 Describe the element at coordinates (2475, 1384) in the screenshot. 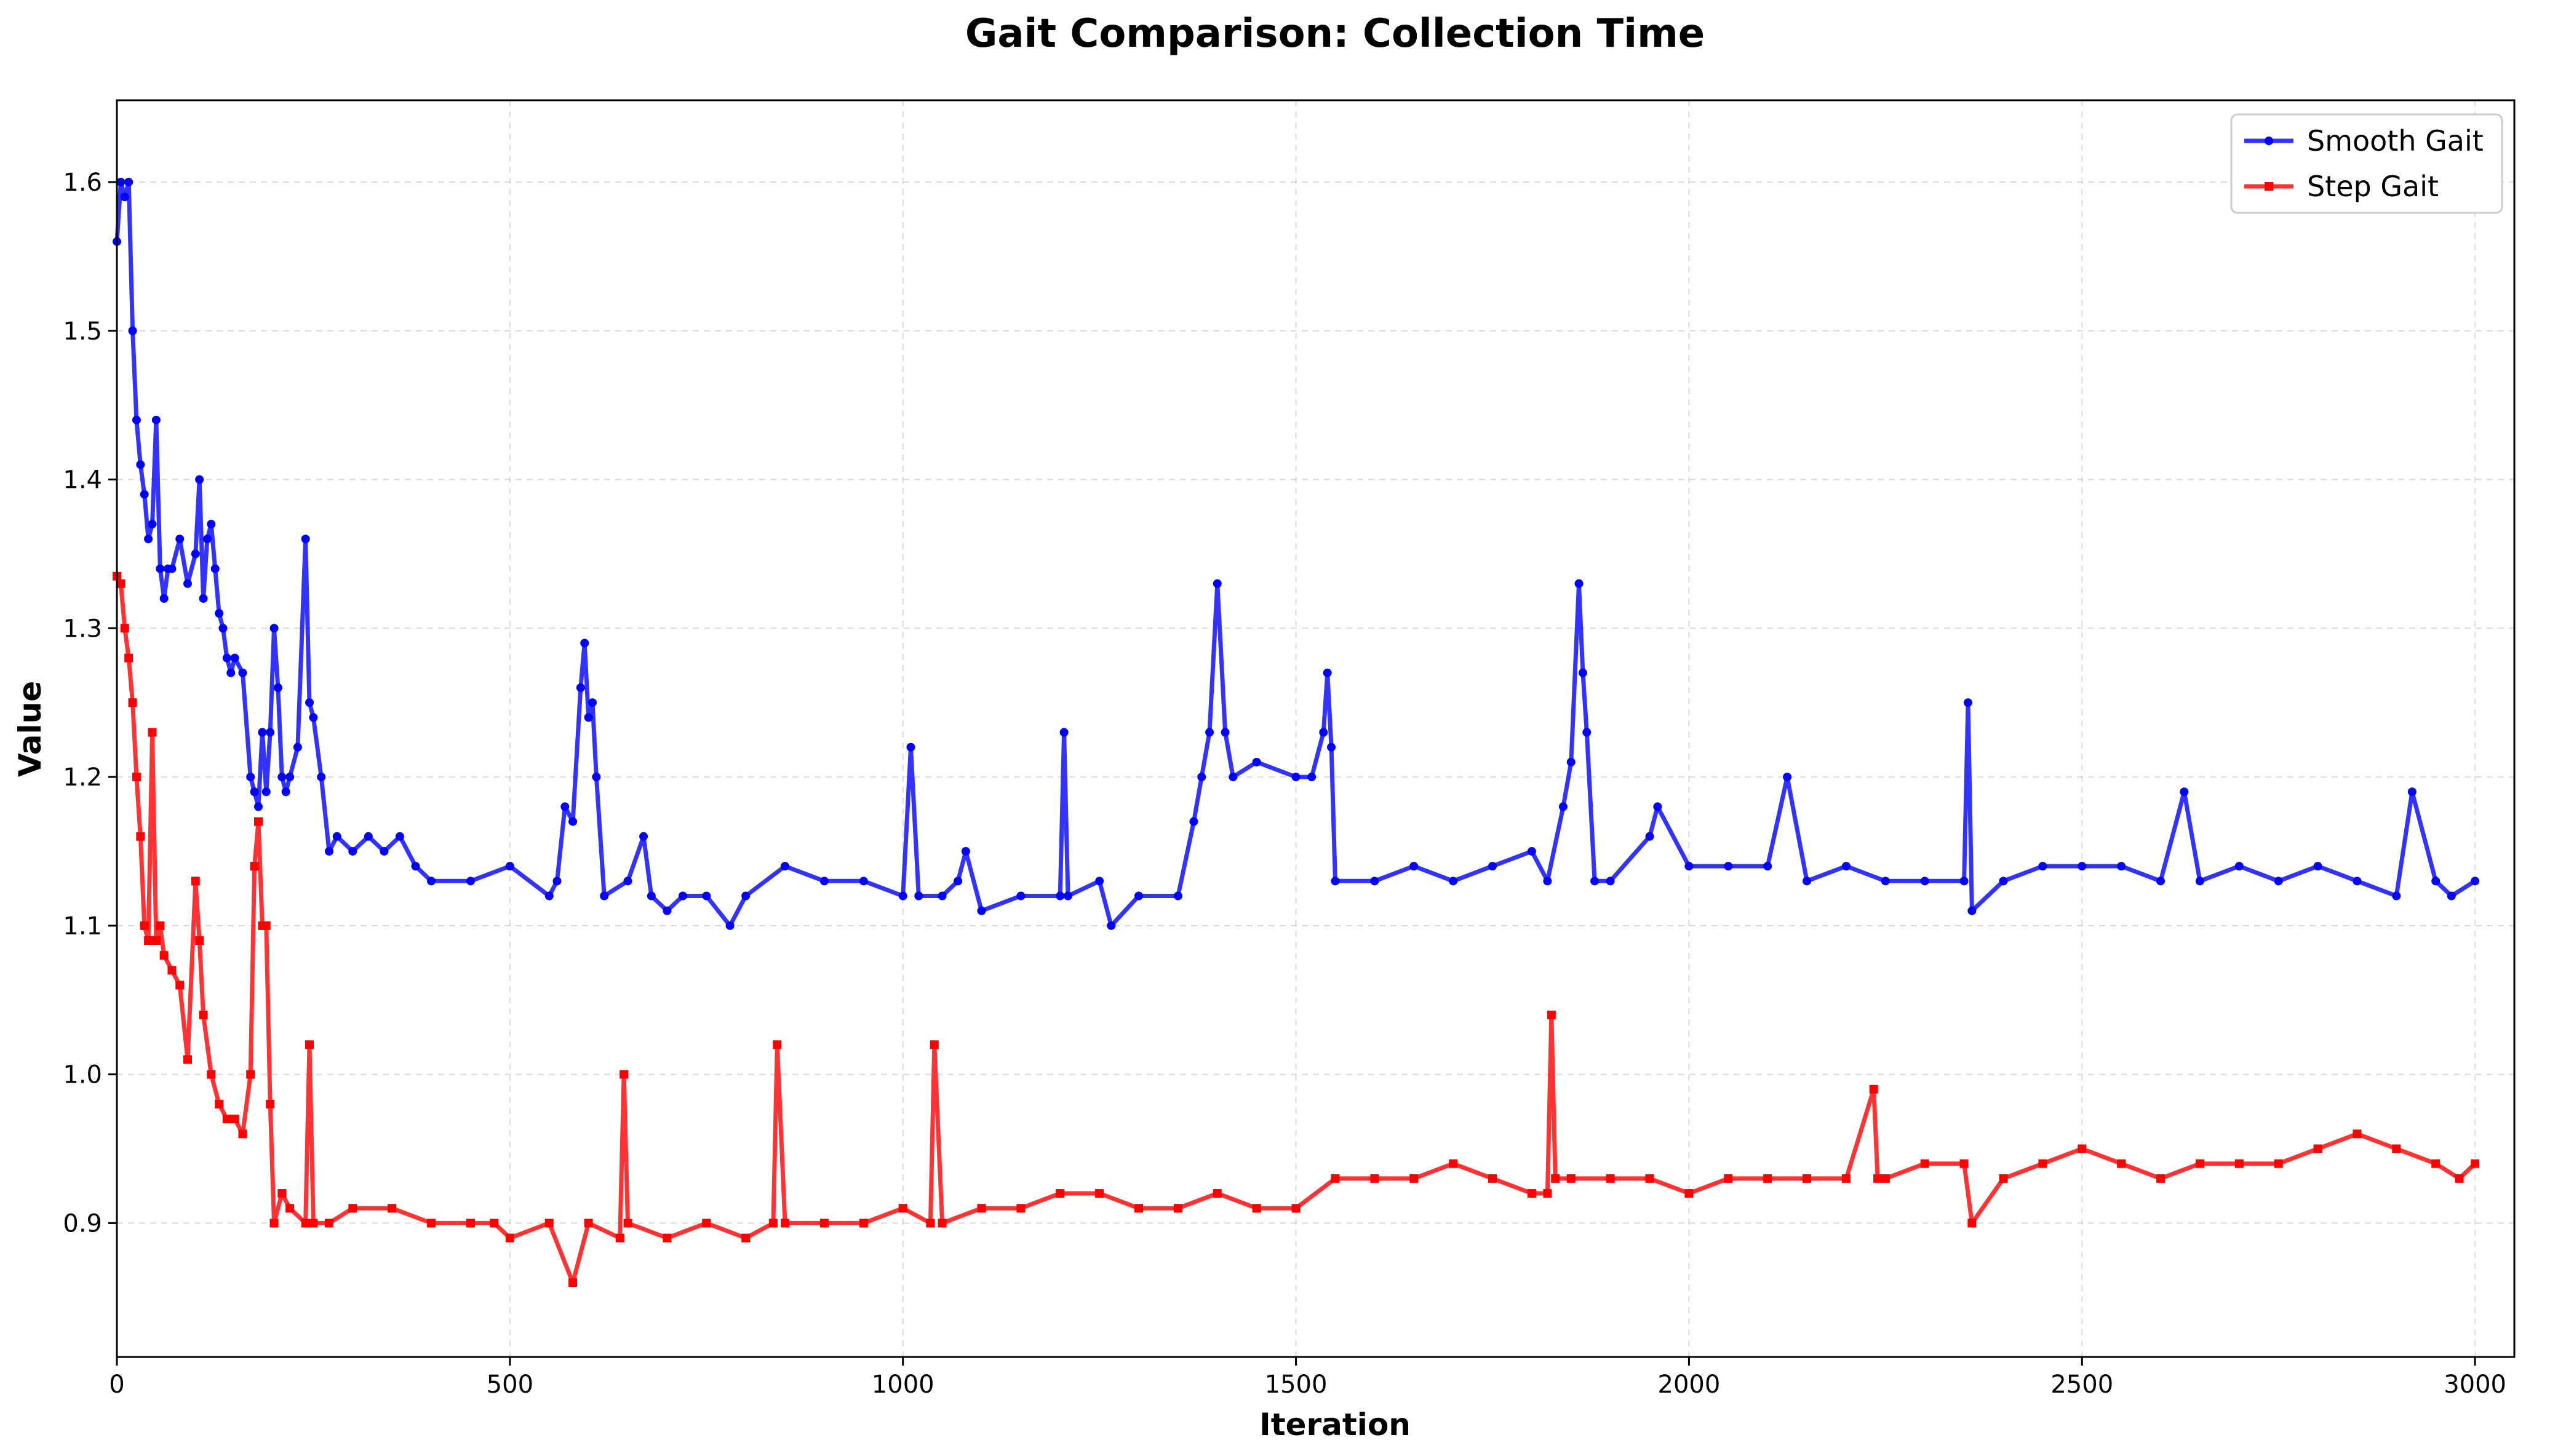

I see `x-tick-label: 3000` at that location.